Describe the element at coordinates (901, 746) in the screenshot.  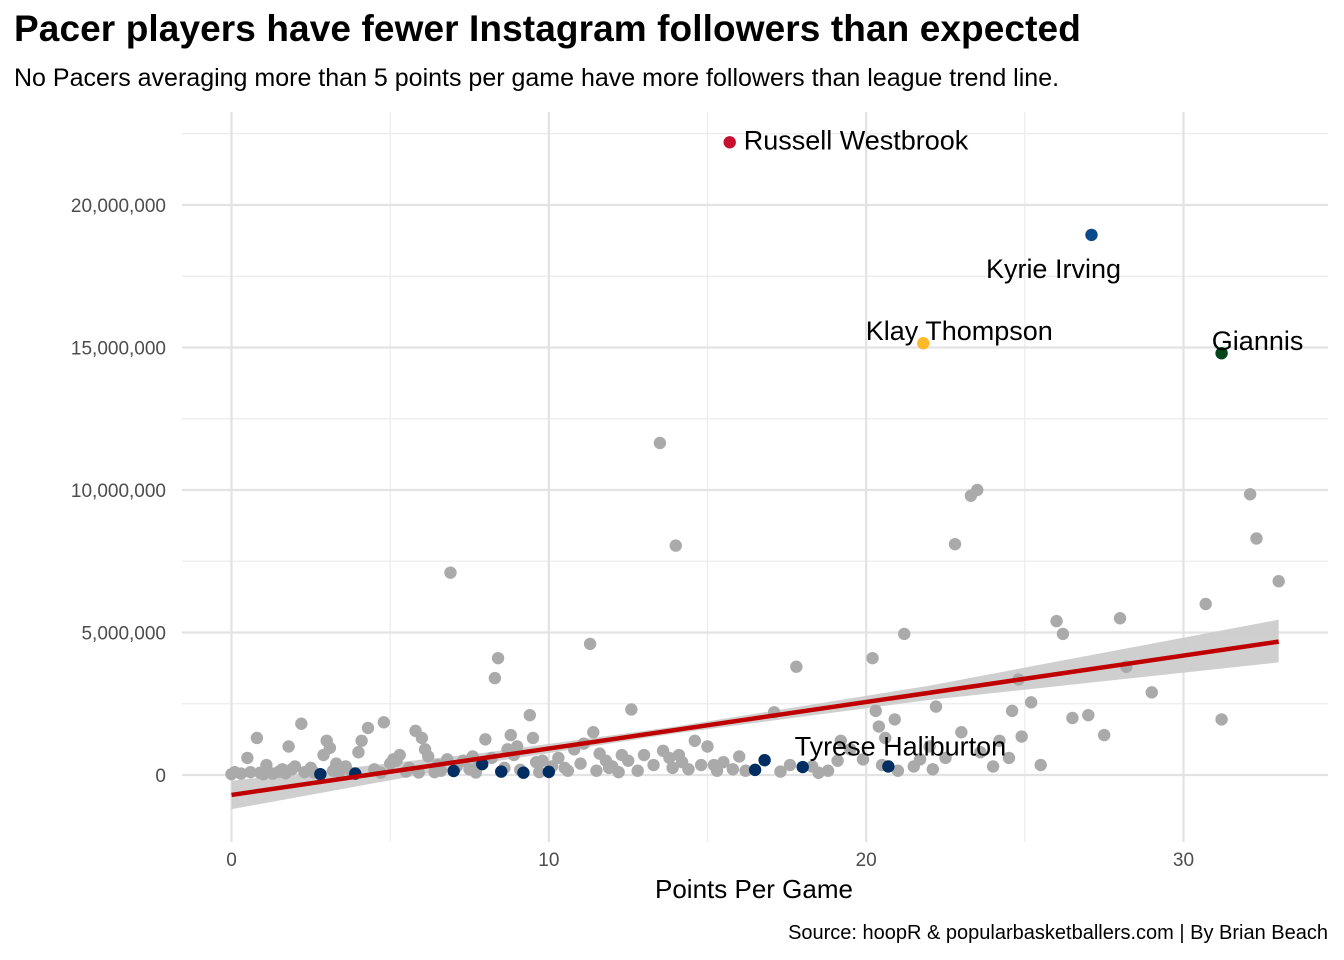
I see `player-label: Tyrese Haliburton` at that location.